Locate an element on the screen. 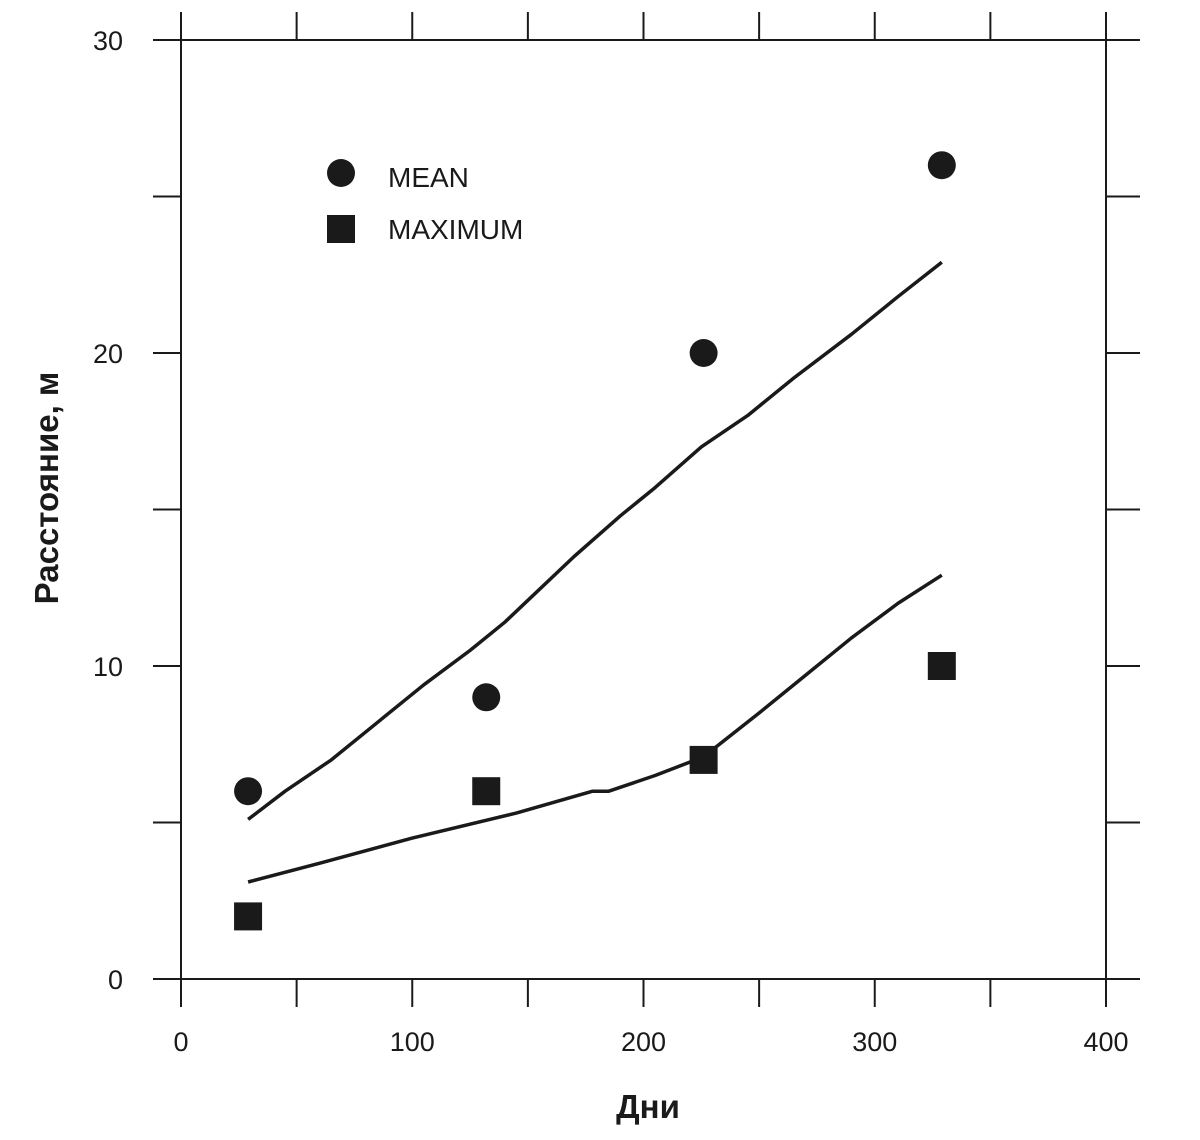 The width and height of the screenshot is (1200, 1140). legend-item-maximum: MAXIMUM is located at coordinates (425, 229).